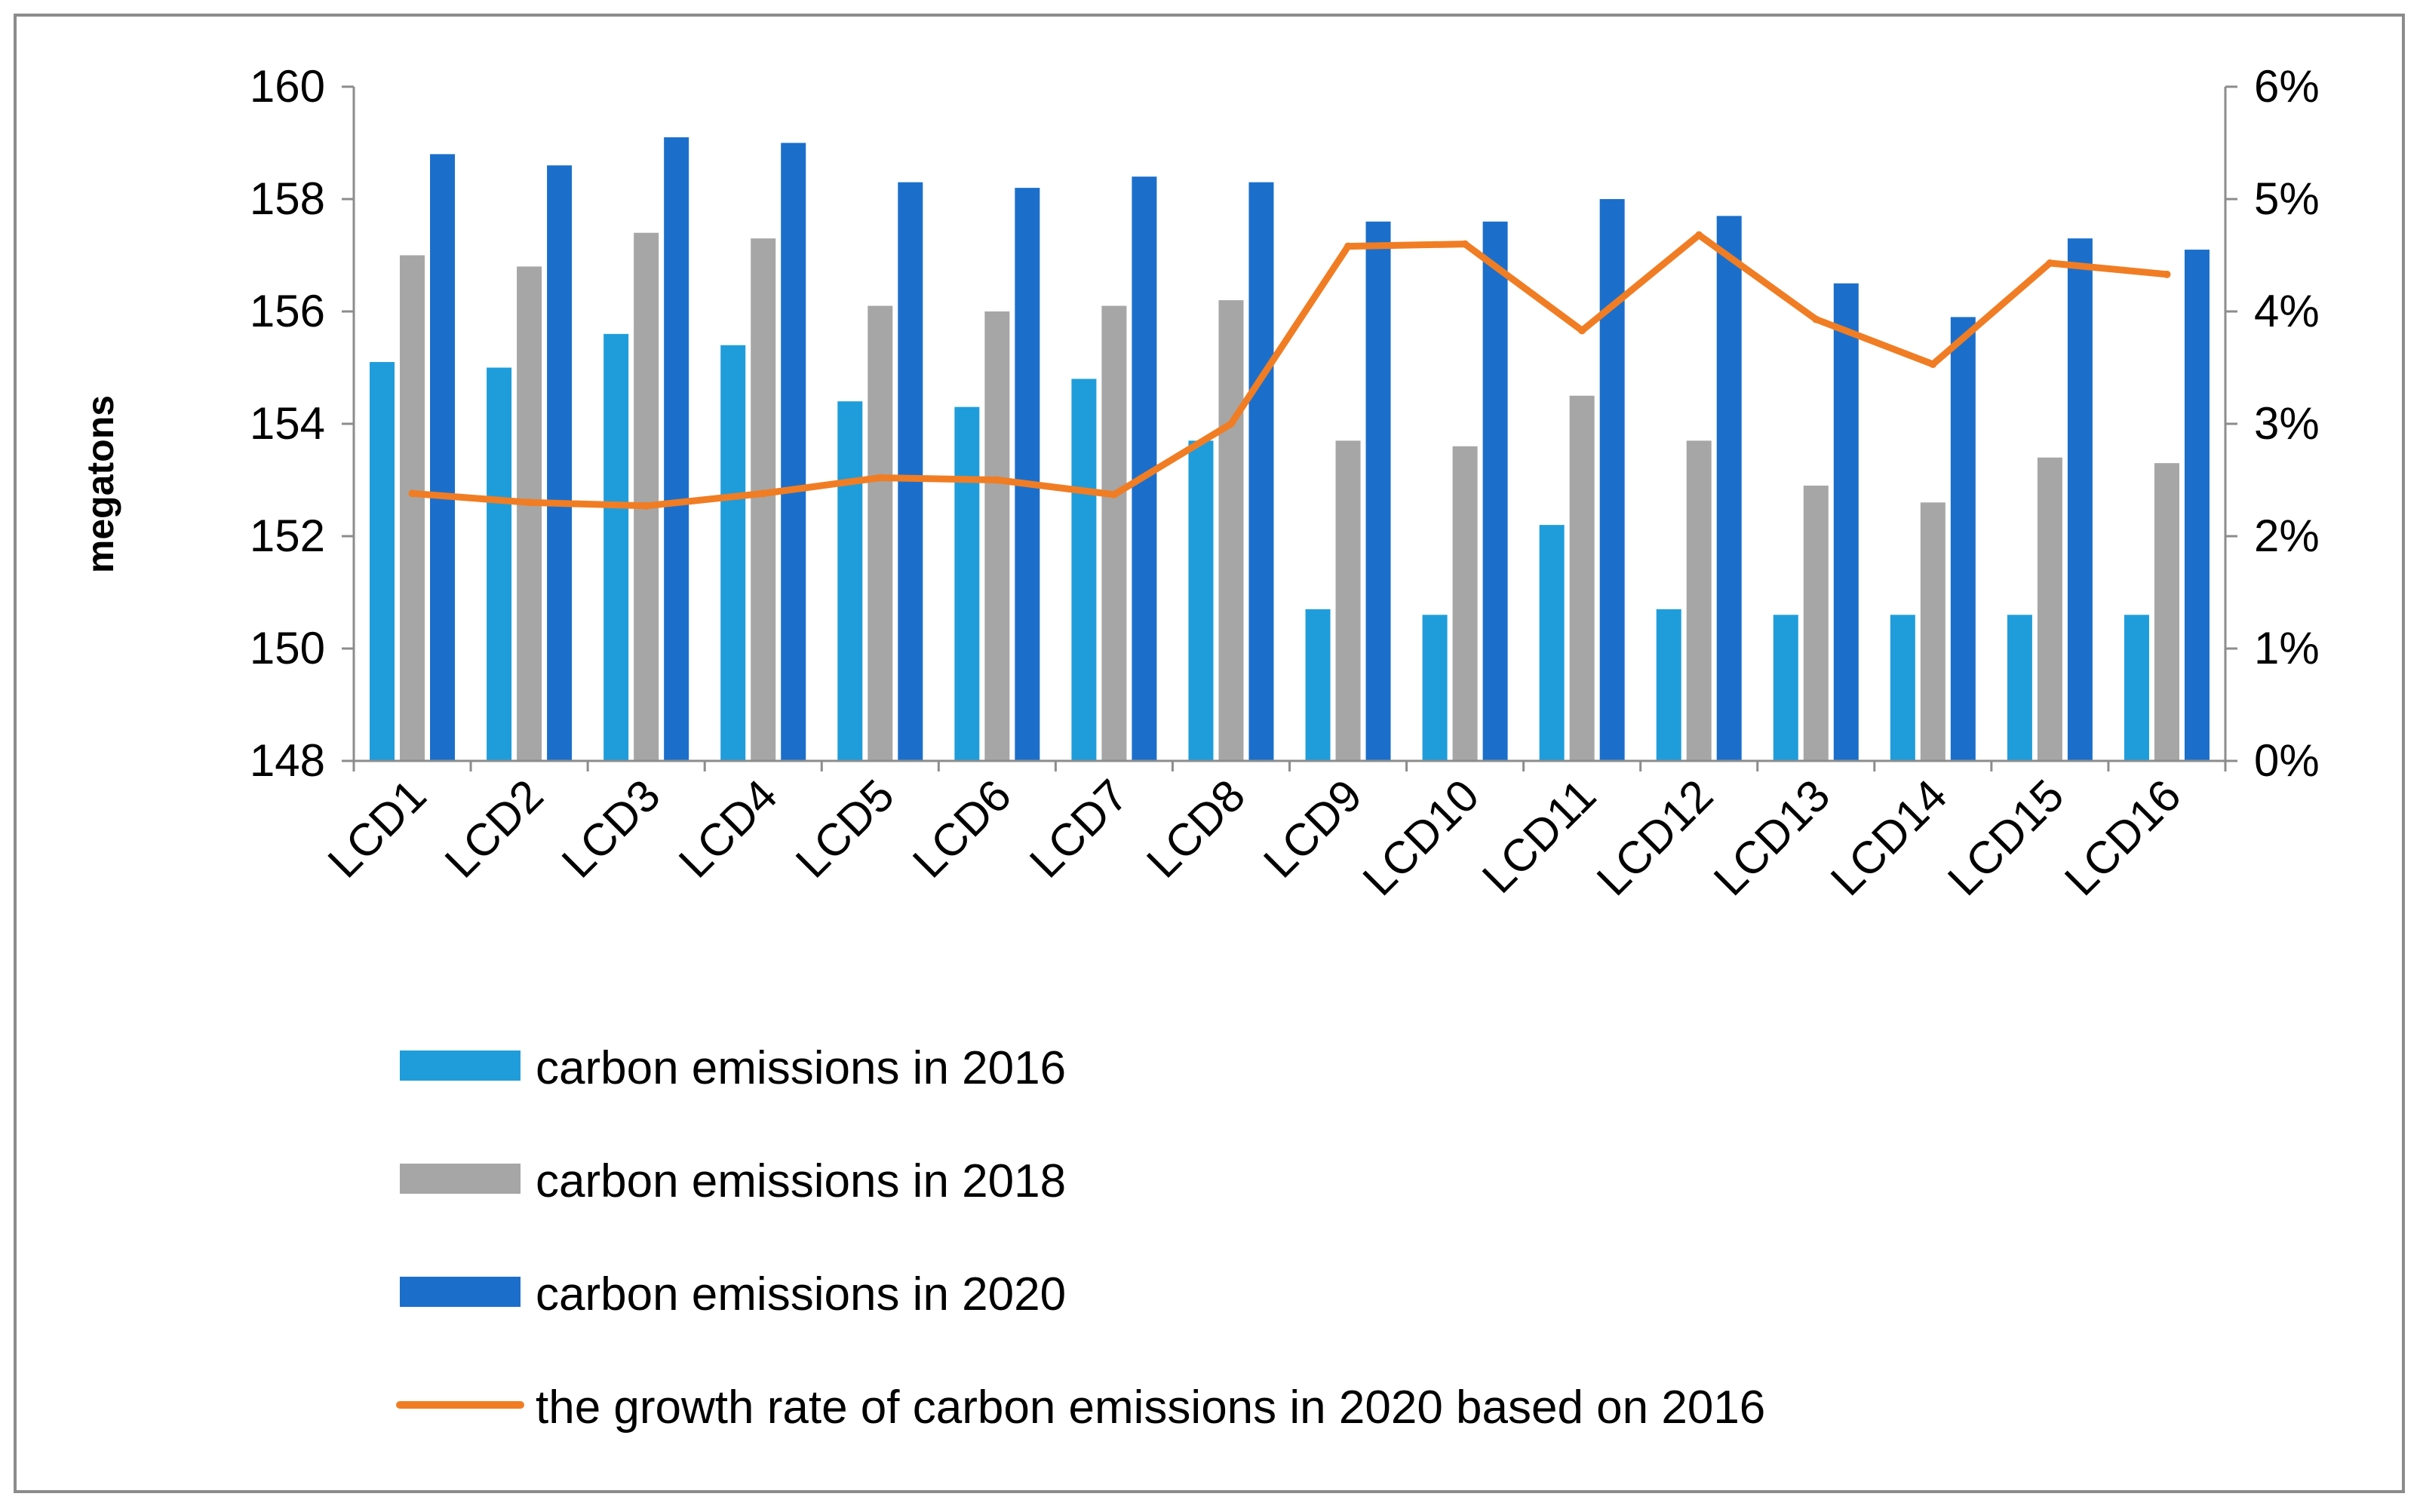 The width and height of the screenshot is (2423, 1512). Describe the element at coordinates (2287, 760) in the screenshot. I see `y2-tick-label: 0%` at that location.